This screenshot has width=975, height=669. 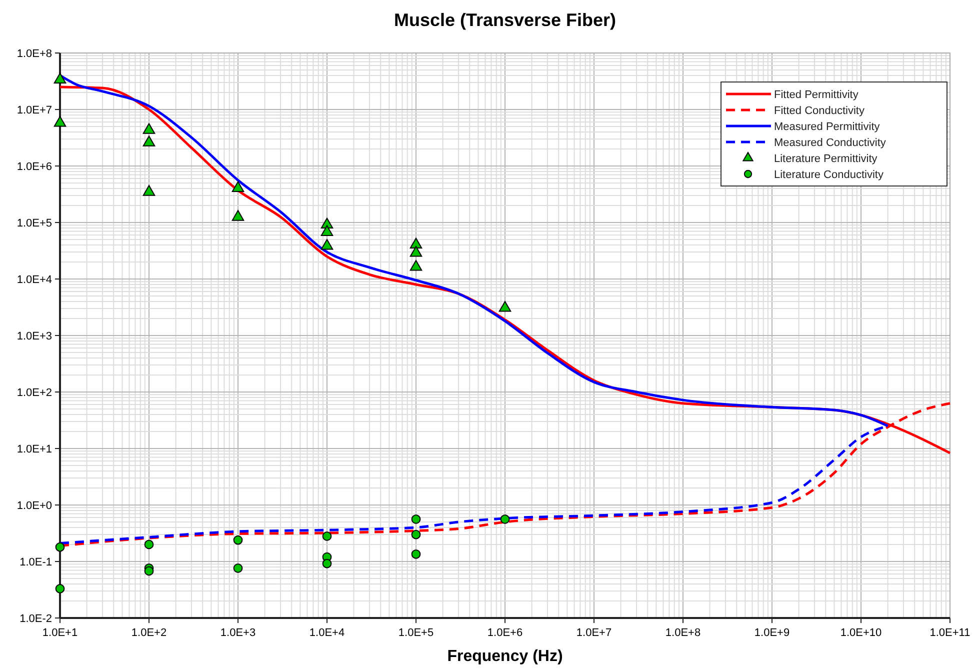 What do you see at coordinates (683, 633) in the screenshot?
I see `x-tick-label: 1.0E+8` at bounding box center [683, 633].